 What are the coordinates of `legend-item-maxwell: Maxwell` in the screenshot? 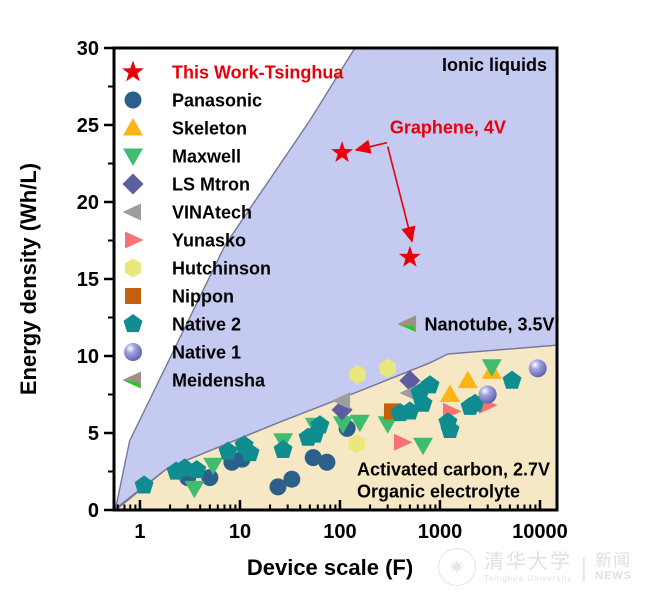 It's located at (182, 157).